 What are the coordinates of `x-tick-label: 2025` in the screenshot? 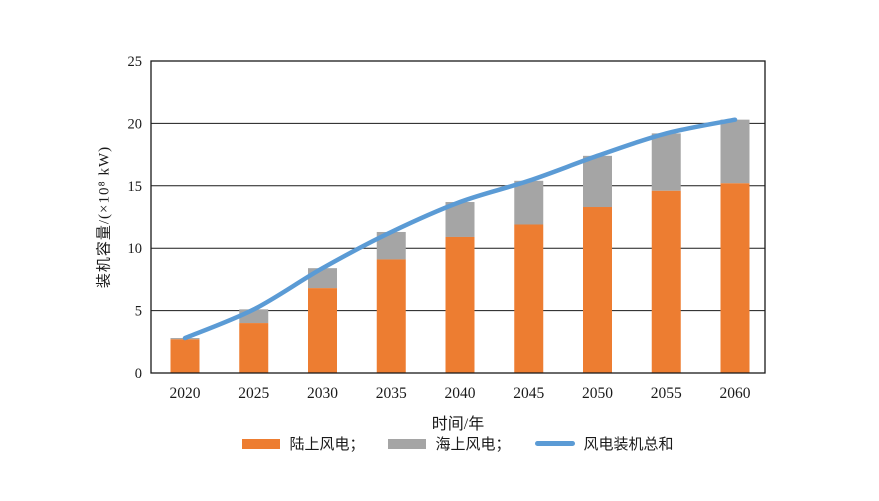 It's located at (253, 393).